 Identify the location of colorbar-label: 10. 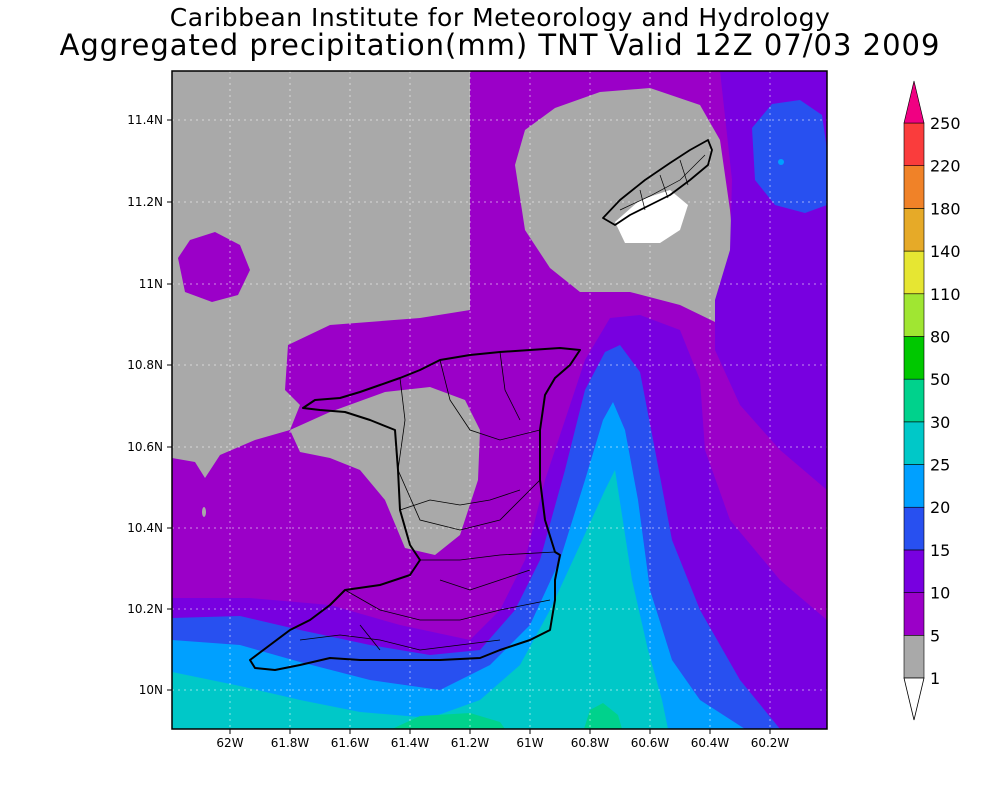
(940, 593).